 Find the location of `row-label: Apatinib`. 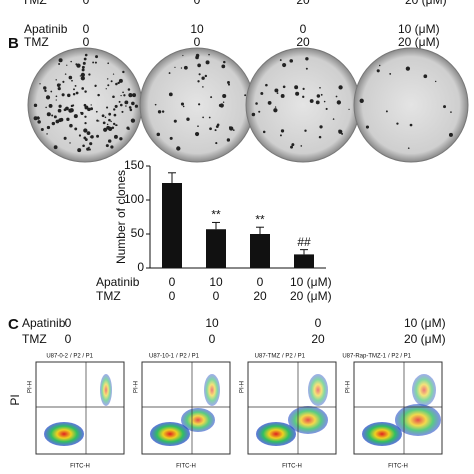

row-label: Apatinib is located at coordinates (118, 282).